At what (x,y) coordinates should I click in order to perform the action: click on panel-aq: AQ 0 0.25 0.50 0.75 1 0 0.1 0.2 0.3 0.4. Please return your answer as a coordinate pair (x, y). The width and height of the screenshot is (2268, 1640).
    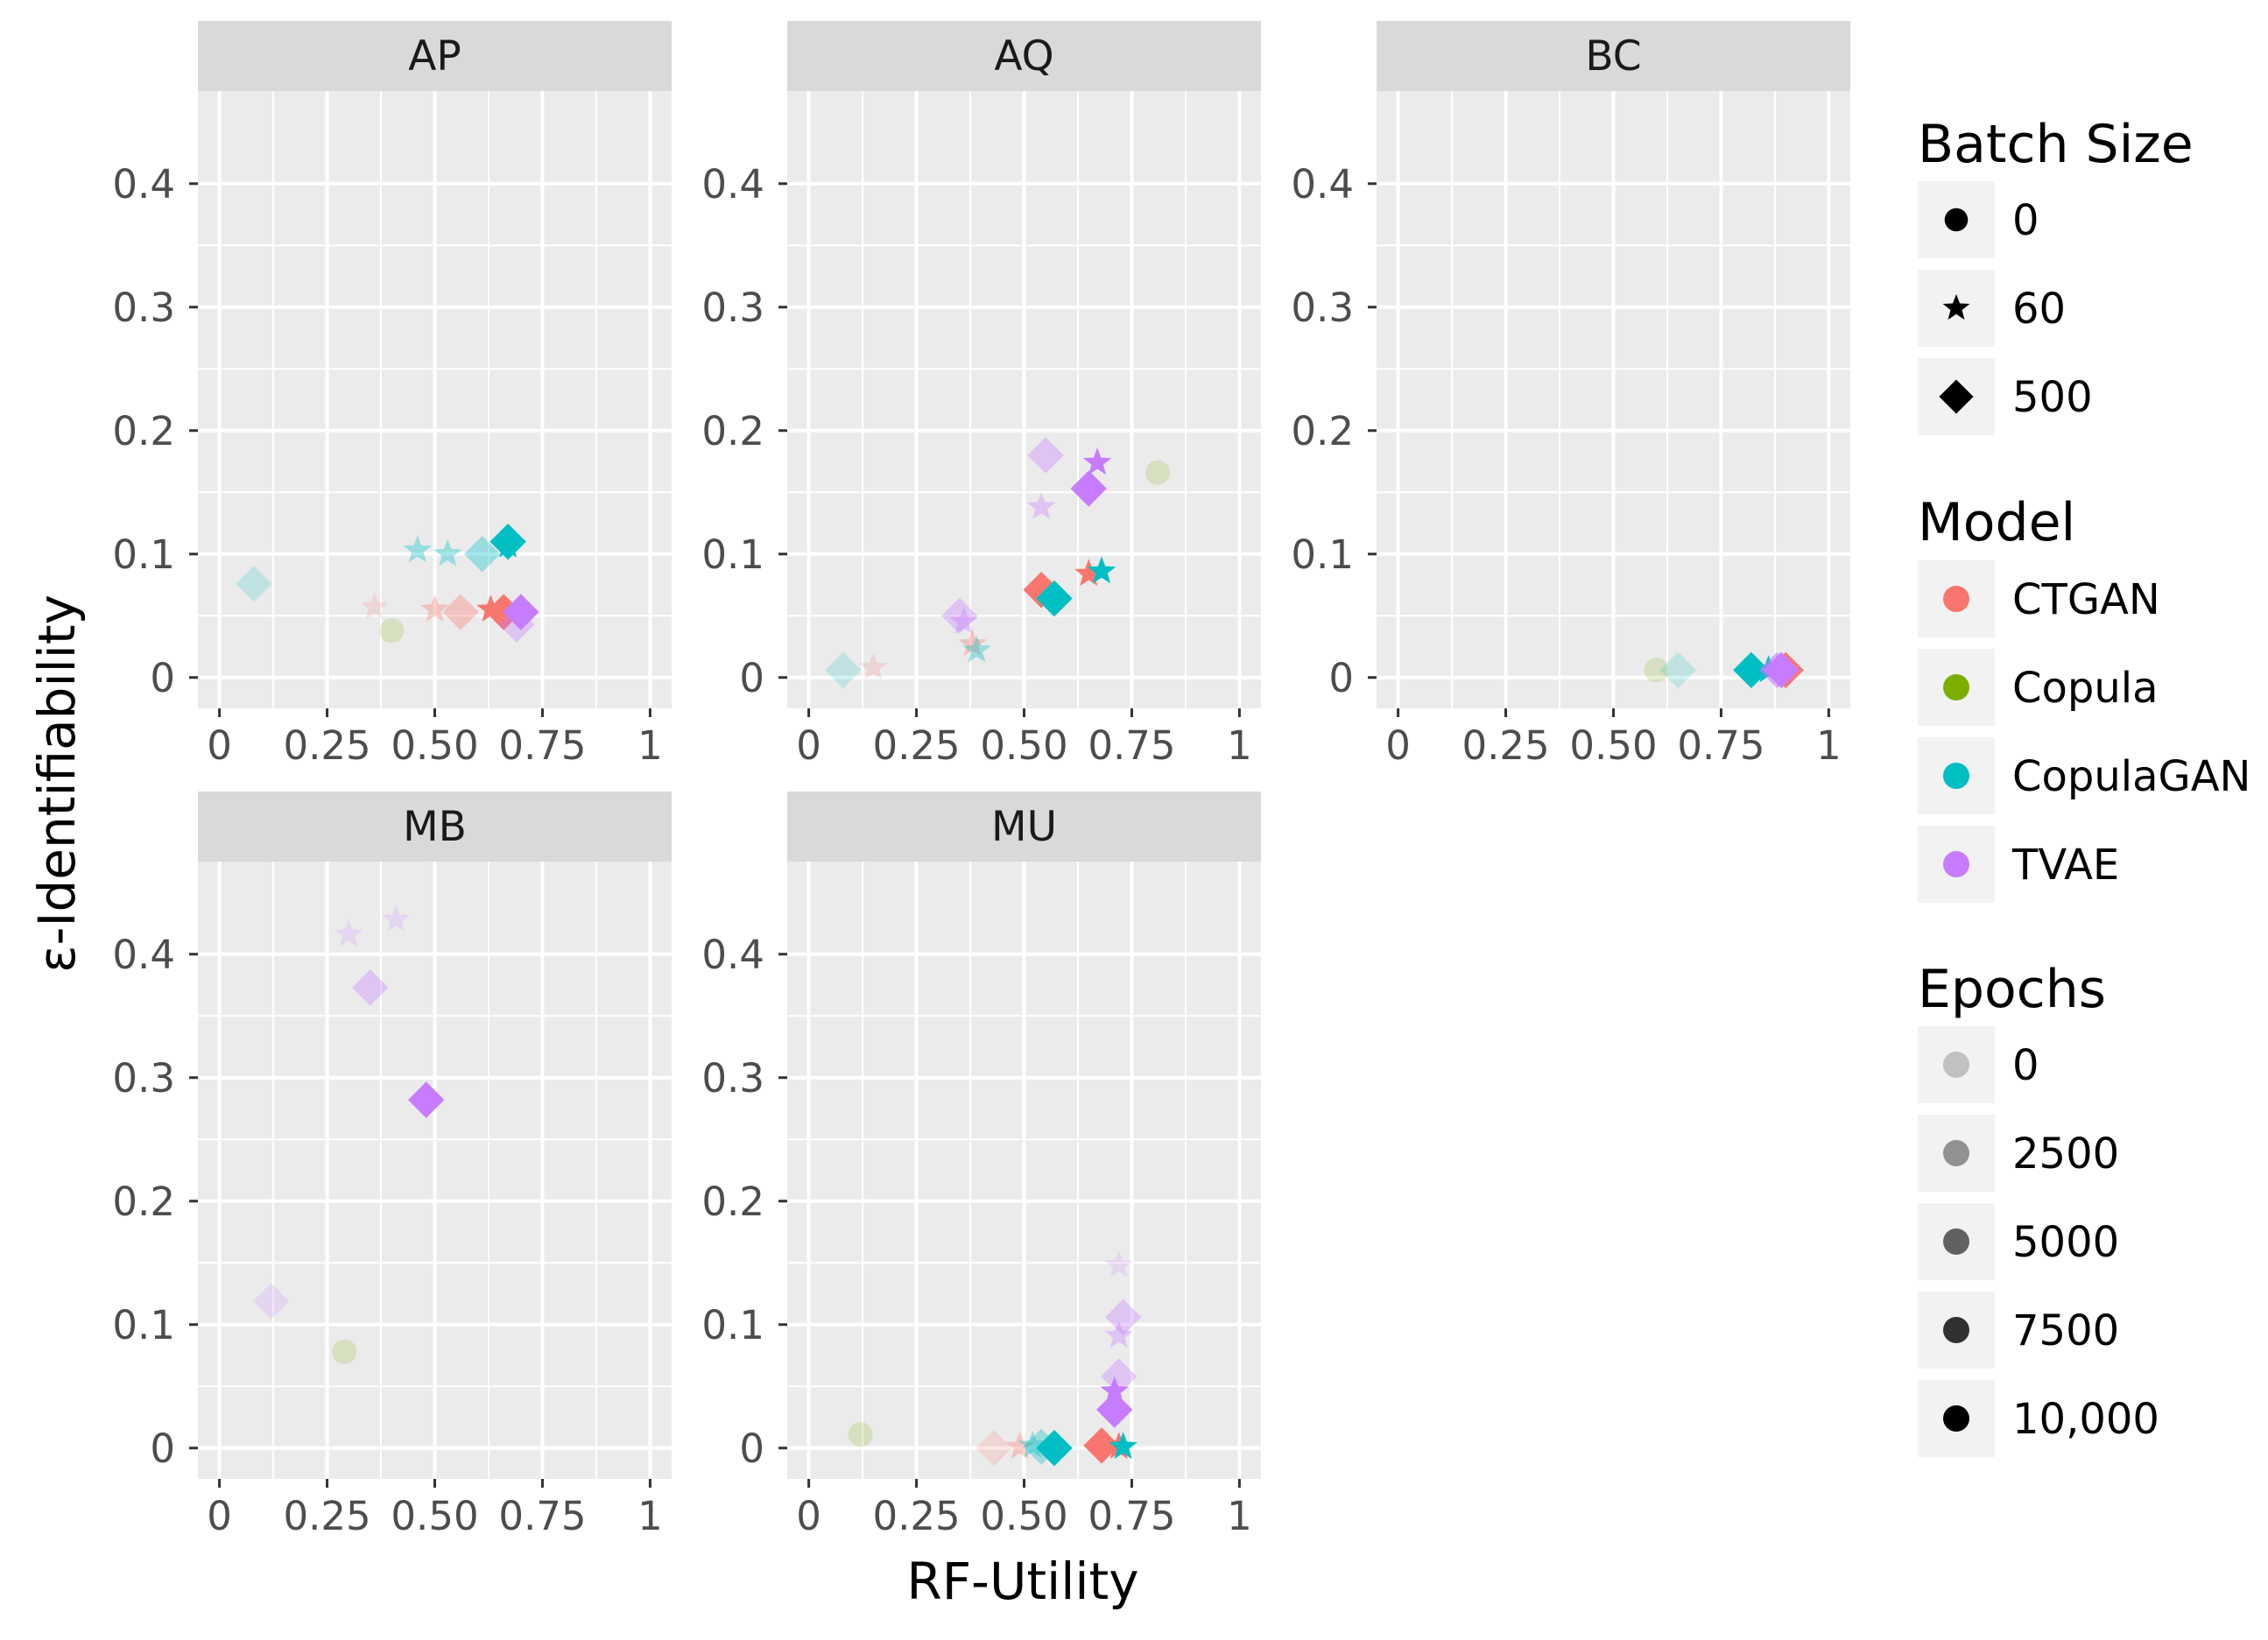
    Looking at the image, I should click on (981, 395).